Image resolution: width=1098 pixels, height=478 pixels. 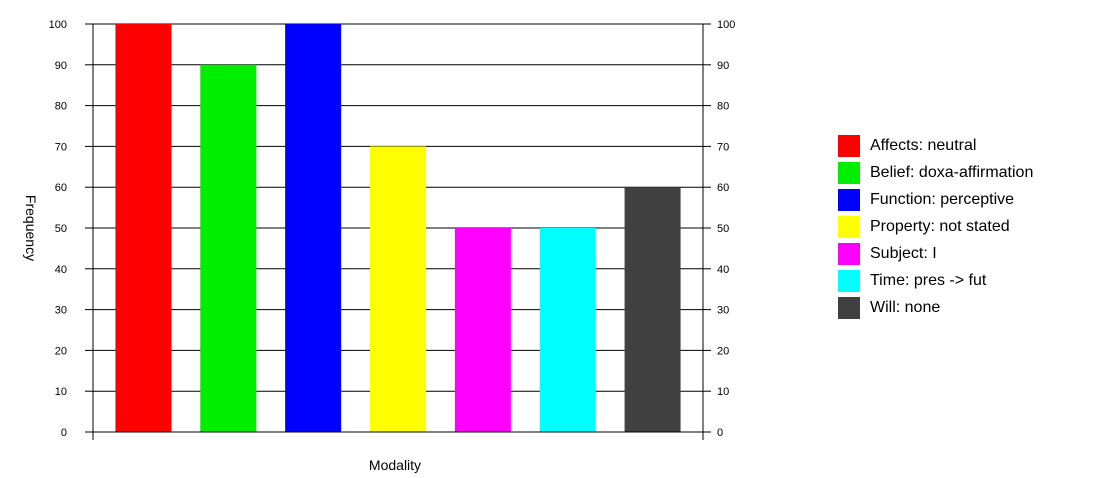 What do you see at coordinates (928, 280) in the screenshot?
I see `legend-label: Time: pres -> fut` at bounding box center [928, 280].